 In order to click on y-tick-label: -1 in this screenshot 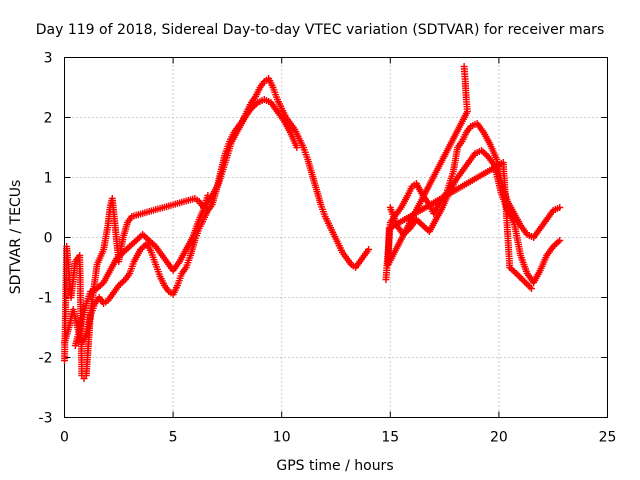, I will do `click(46, 299)`.